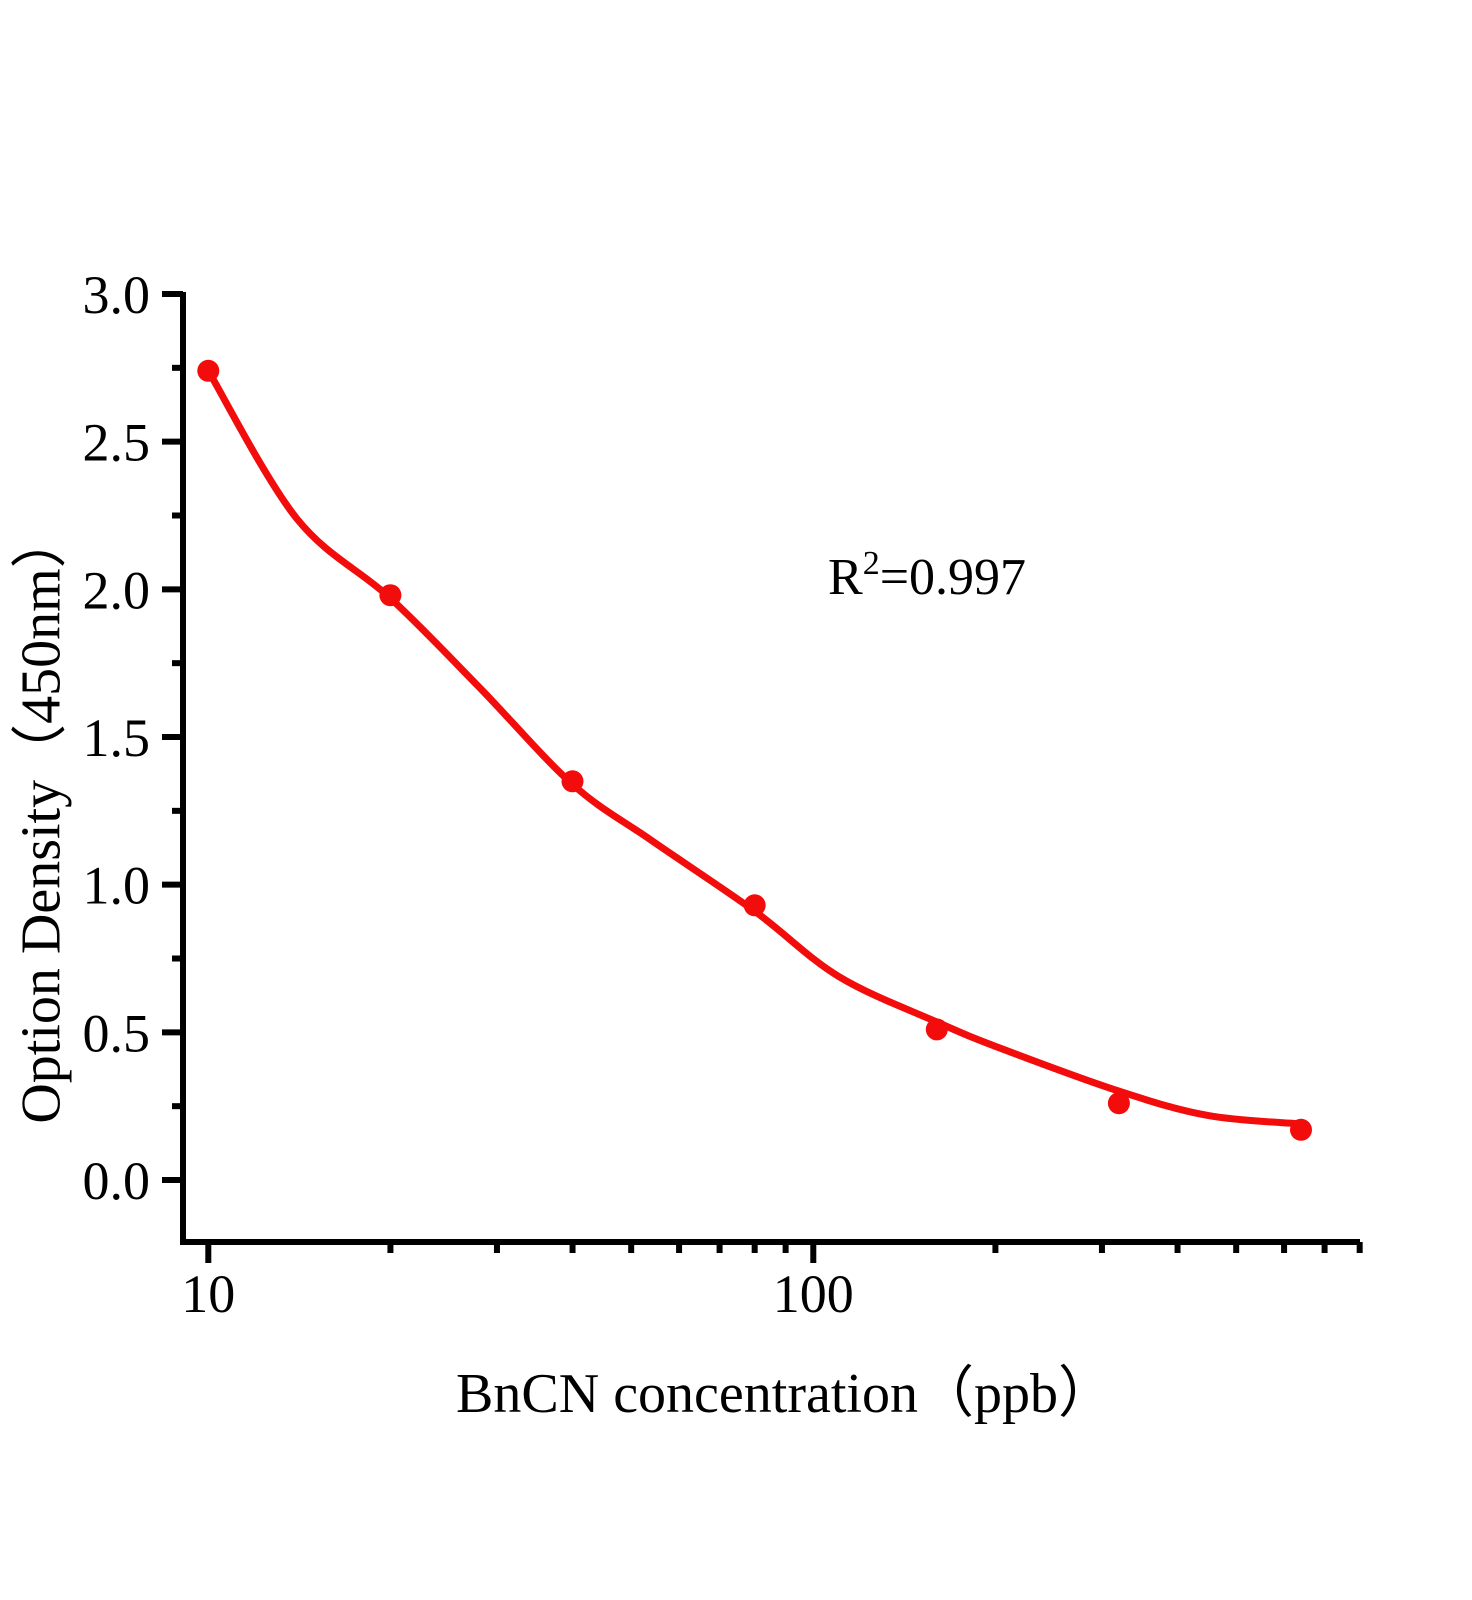 Image resolution: width=1472 pixels, height=1600 pixels. What do you see at coordinates (117, 738) in the screenshot?
I see `y-tick-label: 1.5` at bounding box center [117, 738].